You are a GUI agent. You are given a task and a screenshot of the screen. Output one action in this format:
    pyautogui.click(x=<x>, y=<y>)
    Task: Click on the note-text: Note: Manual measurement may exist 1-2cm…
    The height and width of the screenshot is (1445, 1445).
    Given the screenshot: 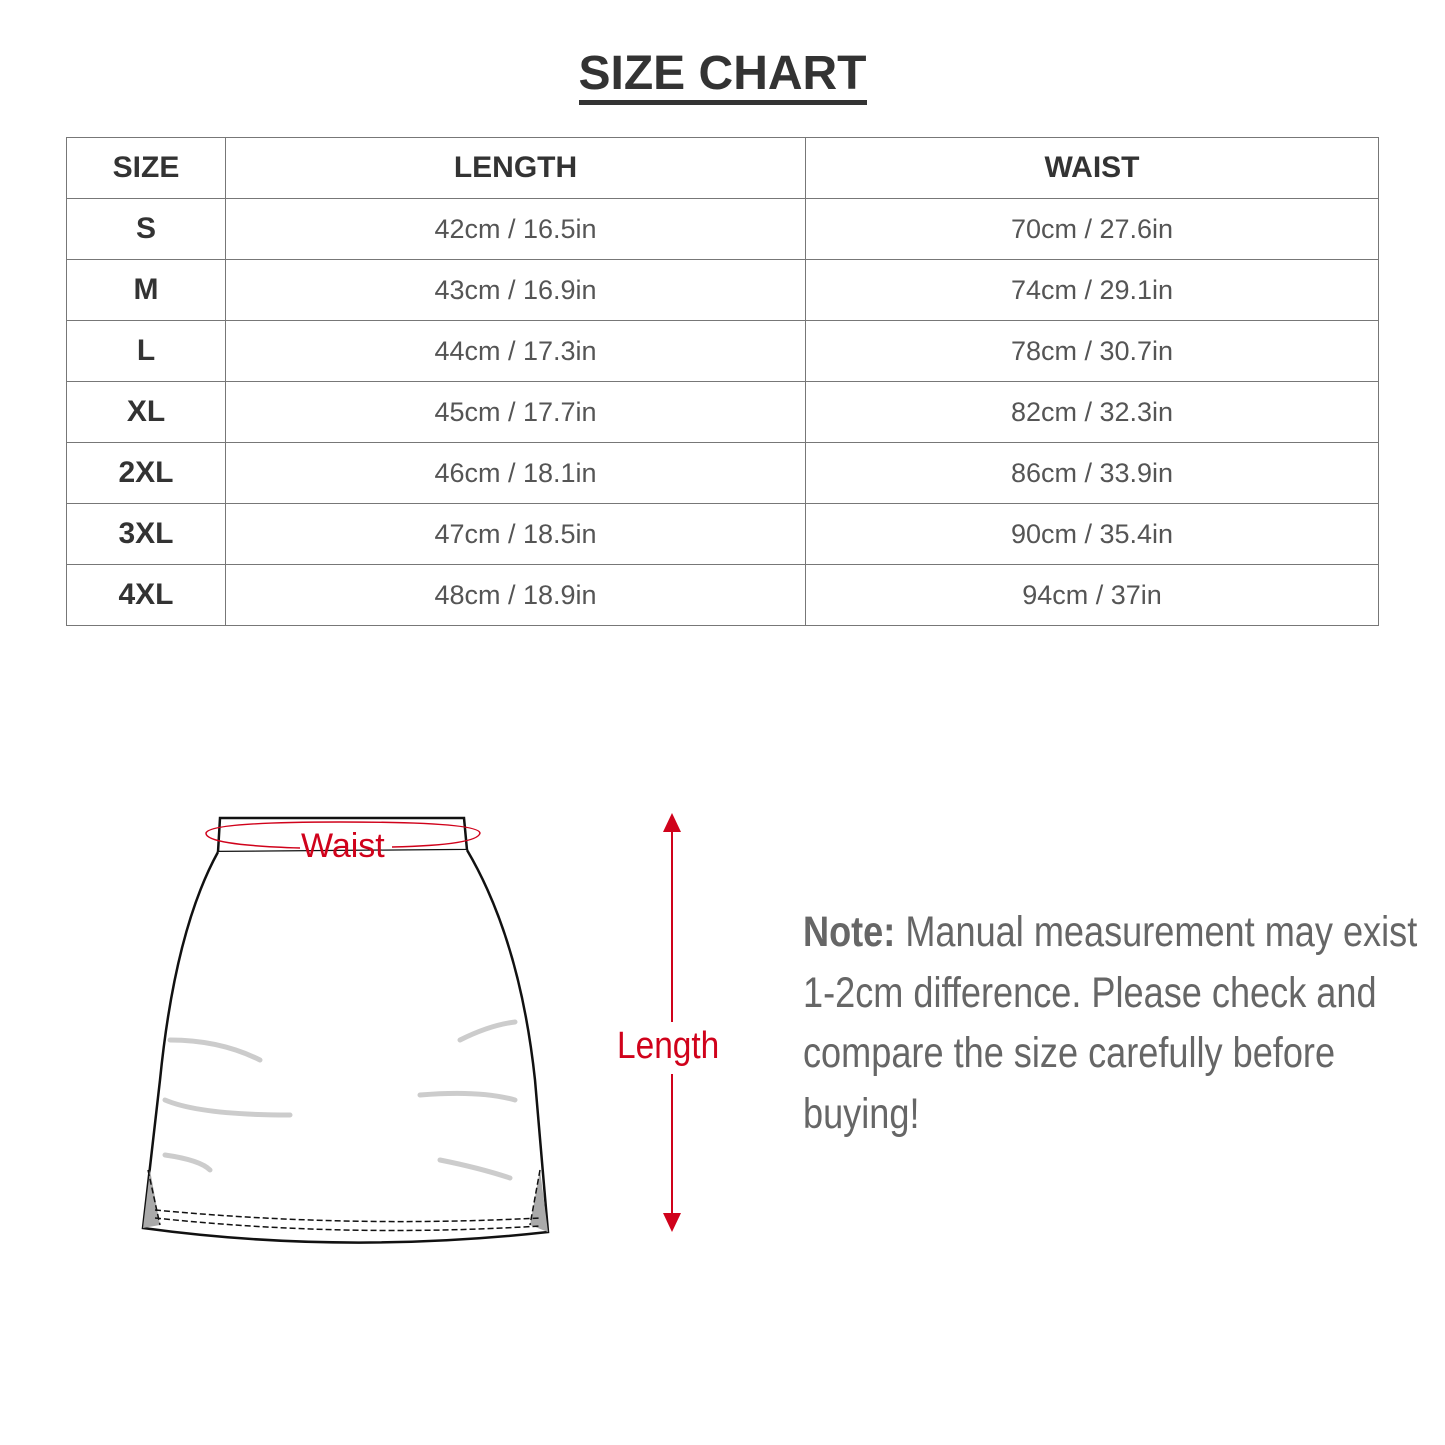 What is the action you would take?
    pyautogui.click(x=1114, y=1023)
    